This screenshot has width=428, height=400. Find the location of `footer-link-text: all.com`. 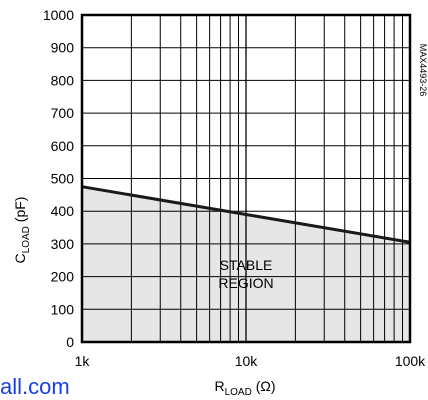

footer-link-text: all.com is located at coordinates (35, 386).